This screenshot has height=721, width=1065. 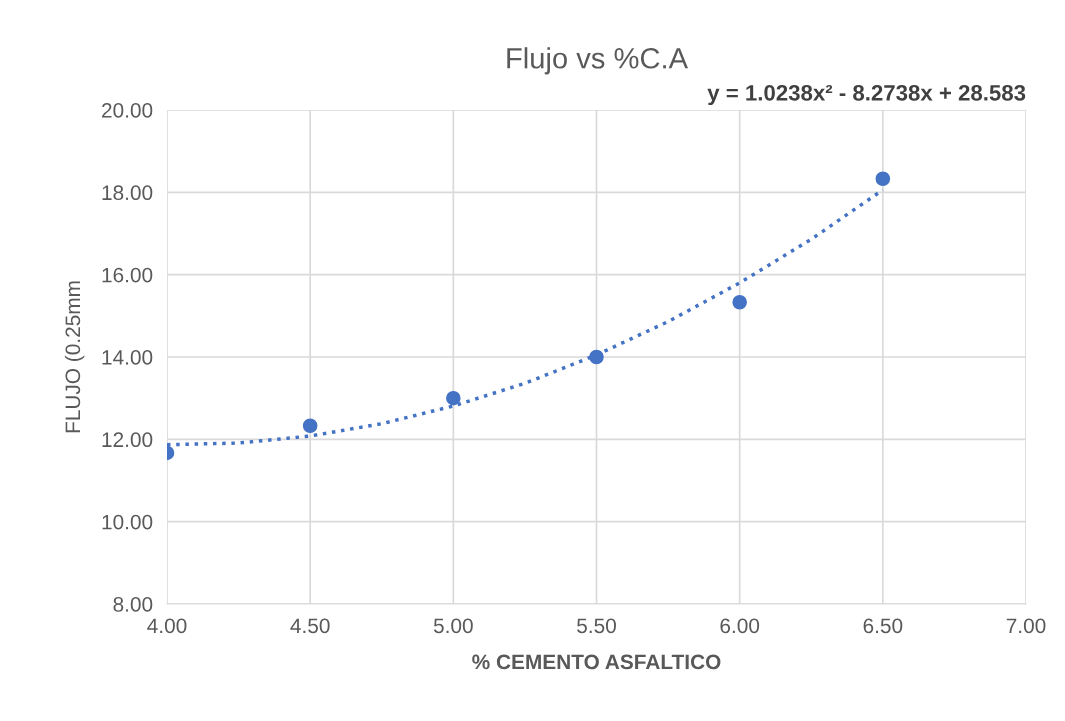 I want to click on y-tick-label: 18.00, so click(x=127, y=193).